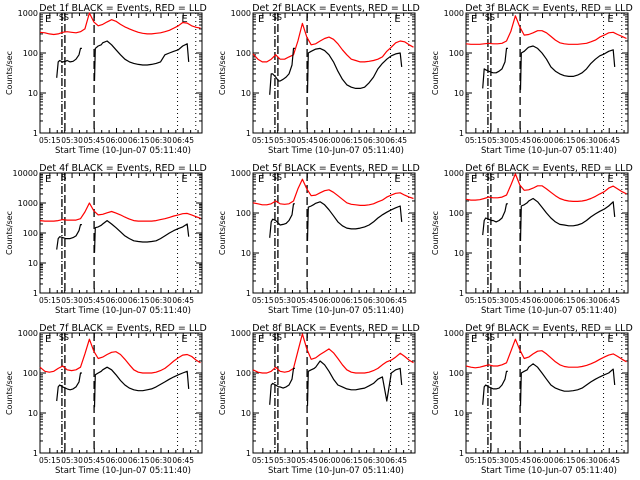 Image resolution: width=640 pixels, height=480 pixels. Describe the element at coordinates (549, 168) in the screenshot. I see `panel-title: Det 6f BLACK = Events, RED = LLD` at that location.